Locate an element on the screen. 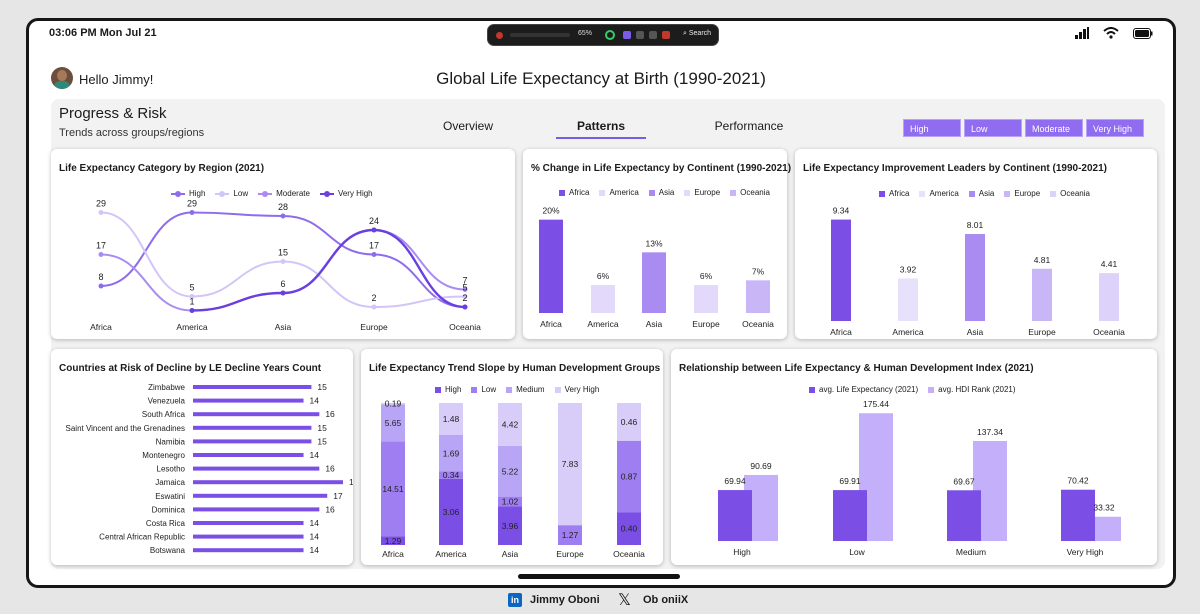  dynamic-island: 65% ⌕ Search is located at coordinates (603, 35).